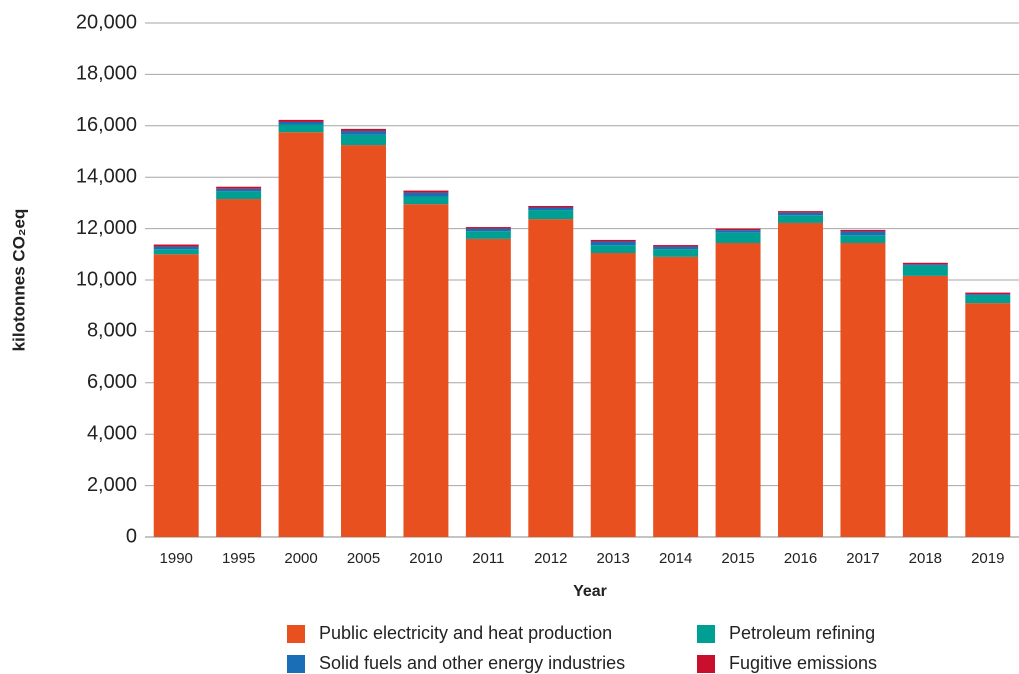  I want to click on y-tick-label: 6,000, so click(112, 382).